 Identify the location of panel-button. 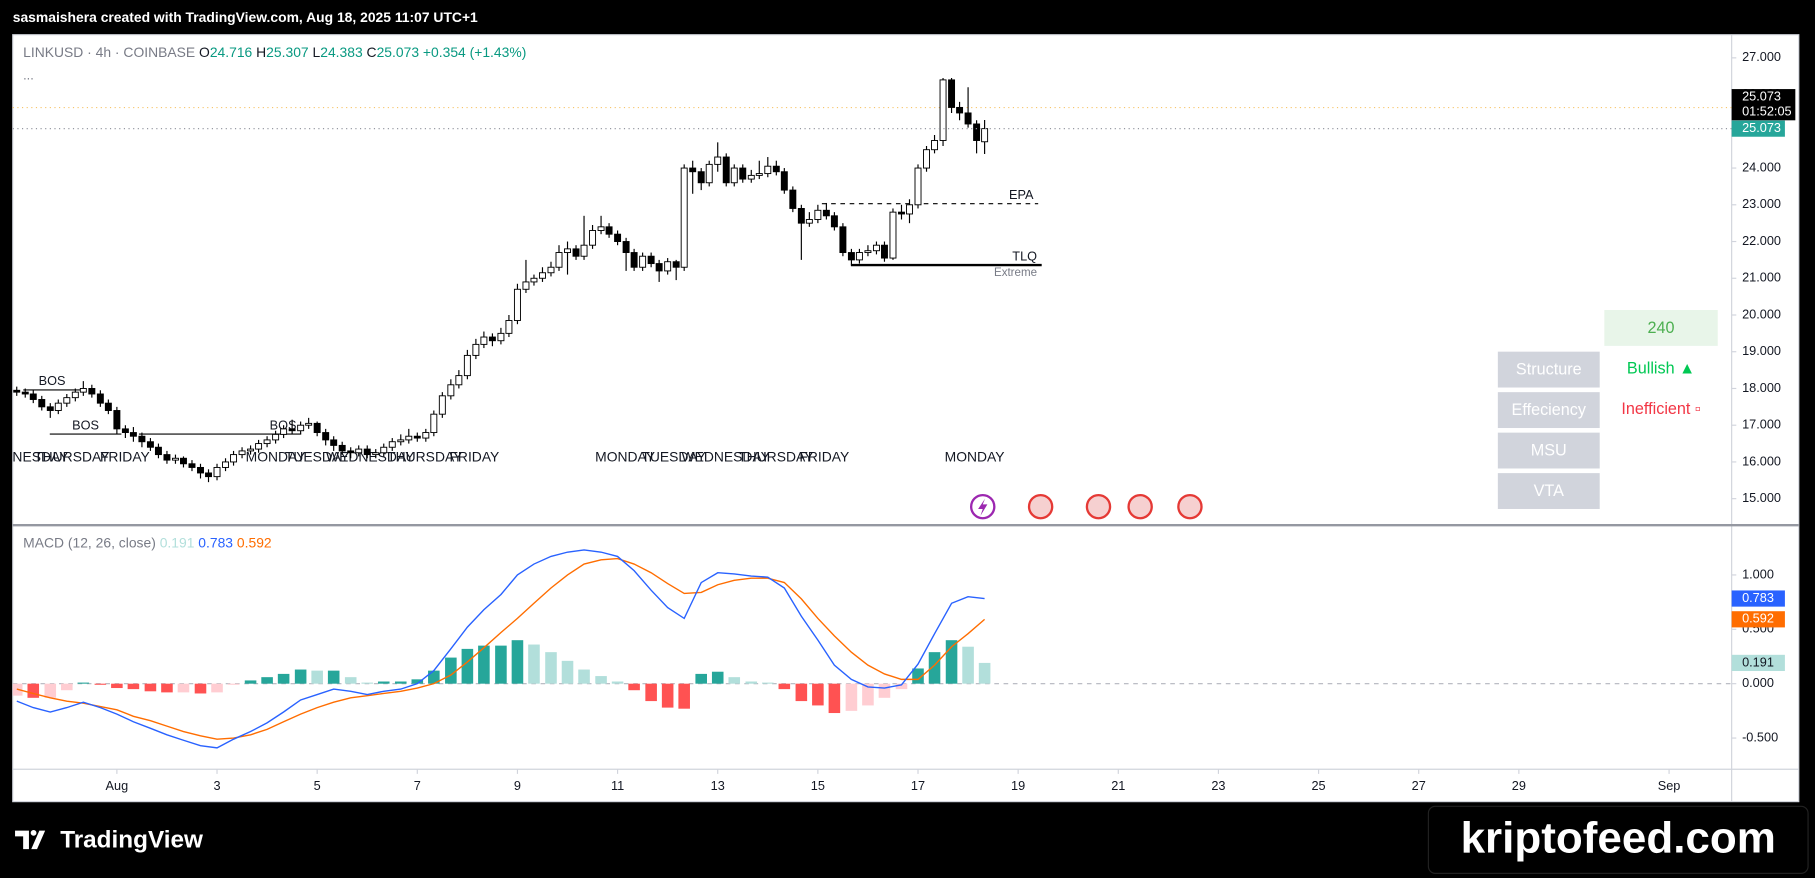
(1548, 450).